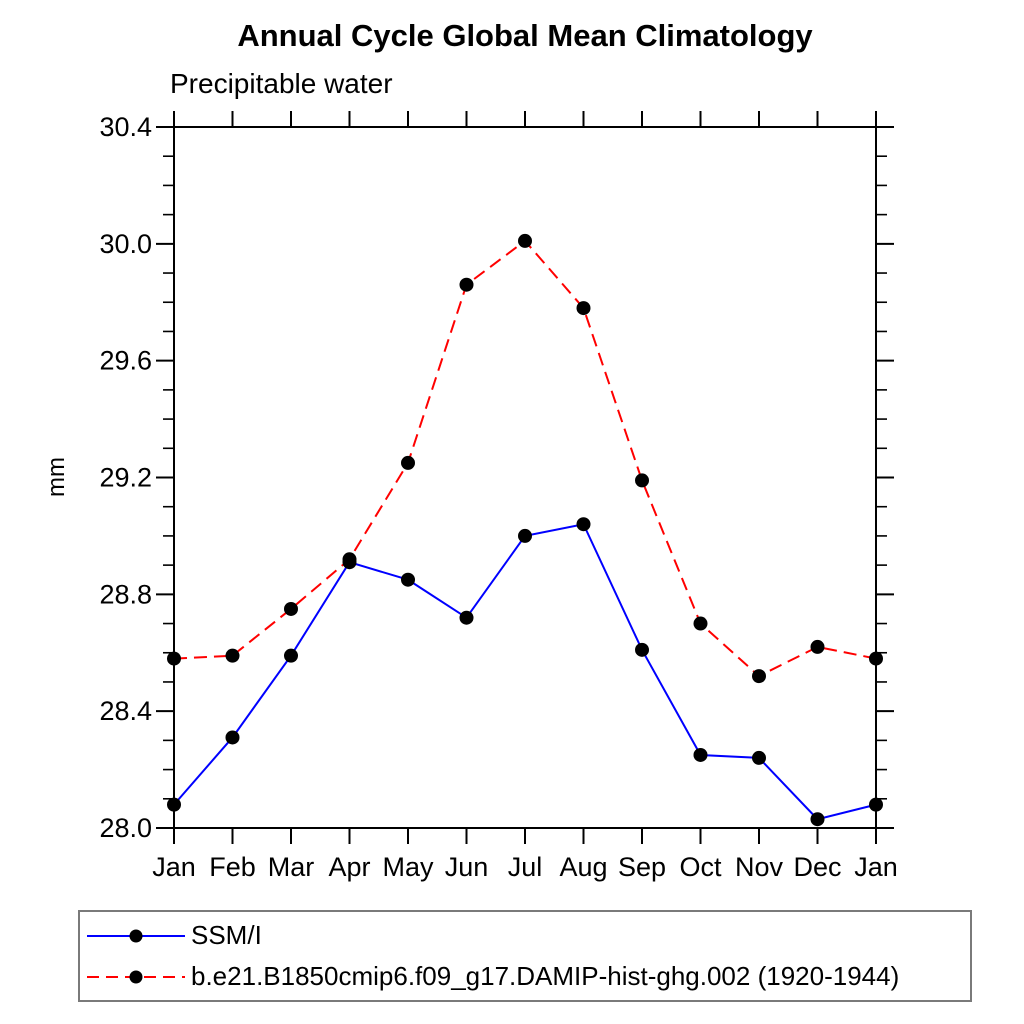  What do you see at coordinates (125, 594) in the screenshot?
I see `y-tick-label: 28.8` at bounding box center [125, 594].